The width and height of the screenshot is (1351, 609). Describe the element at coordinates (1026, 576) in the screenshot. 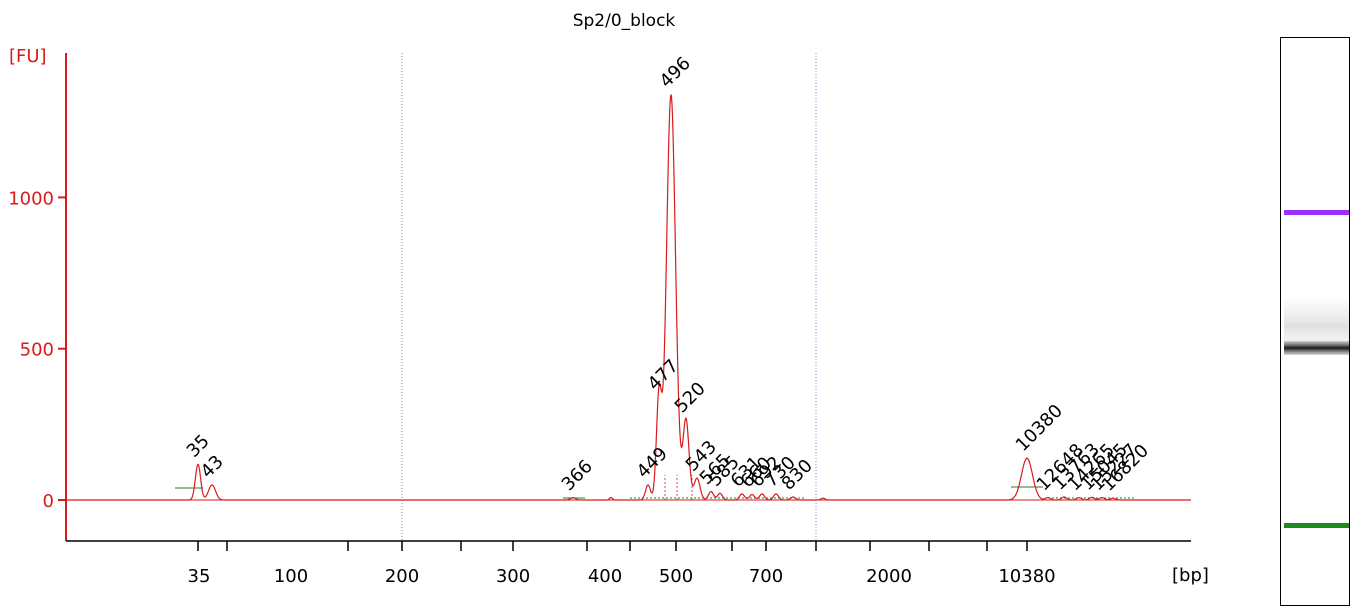

I see `x-tick-label-10380: 10380` at that location.